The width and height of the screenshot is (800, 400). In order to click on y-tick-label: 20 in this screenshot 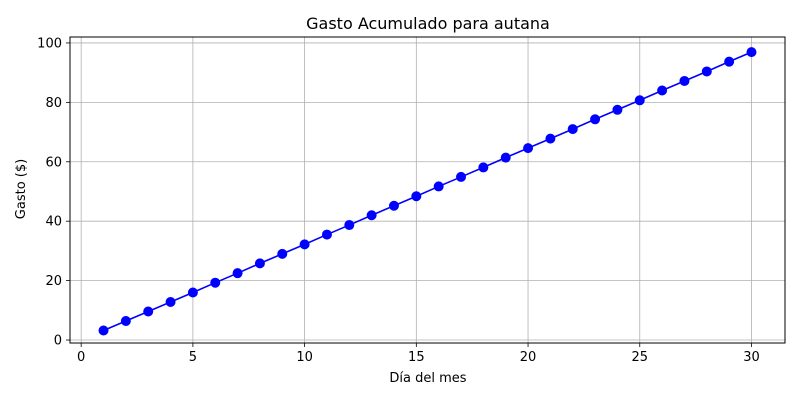, I will do `click(53, 281)`.